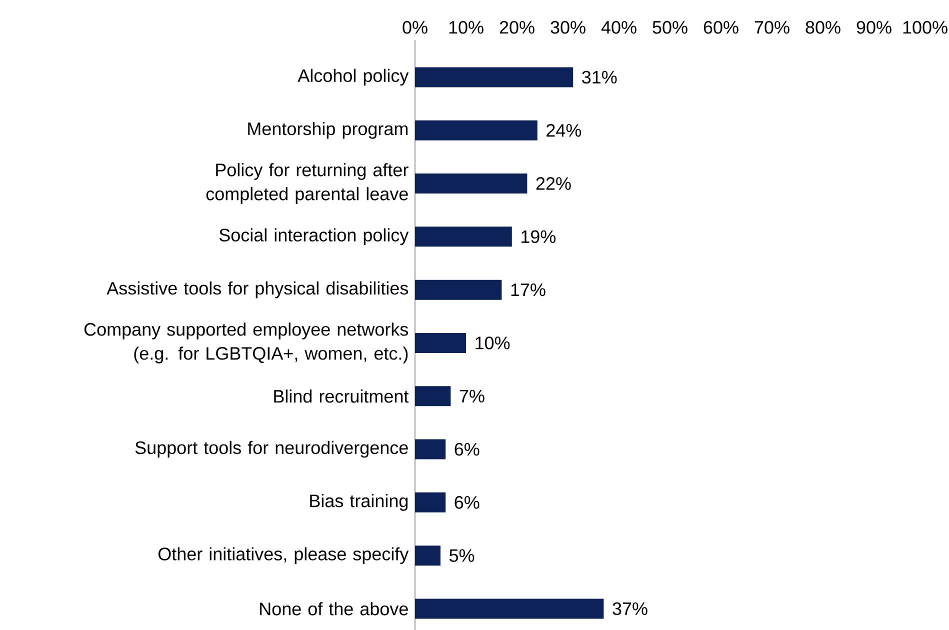 This screenshot has height=630, width=949. What do you see at coordinates (271, 449) in the screenshot?
I see `y-tick-label: Support tools for neurodivergence` at bounding box center [271, 449].